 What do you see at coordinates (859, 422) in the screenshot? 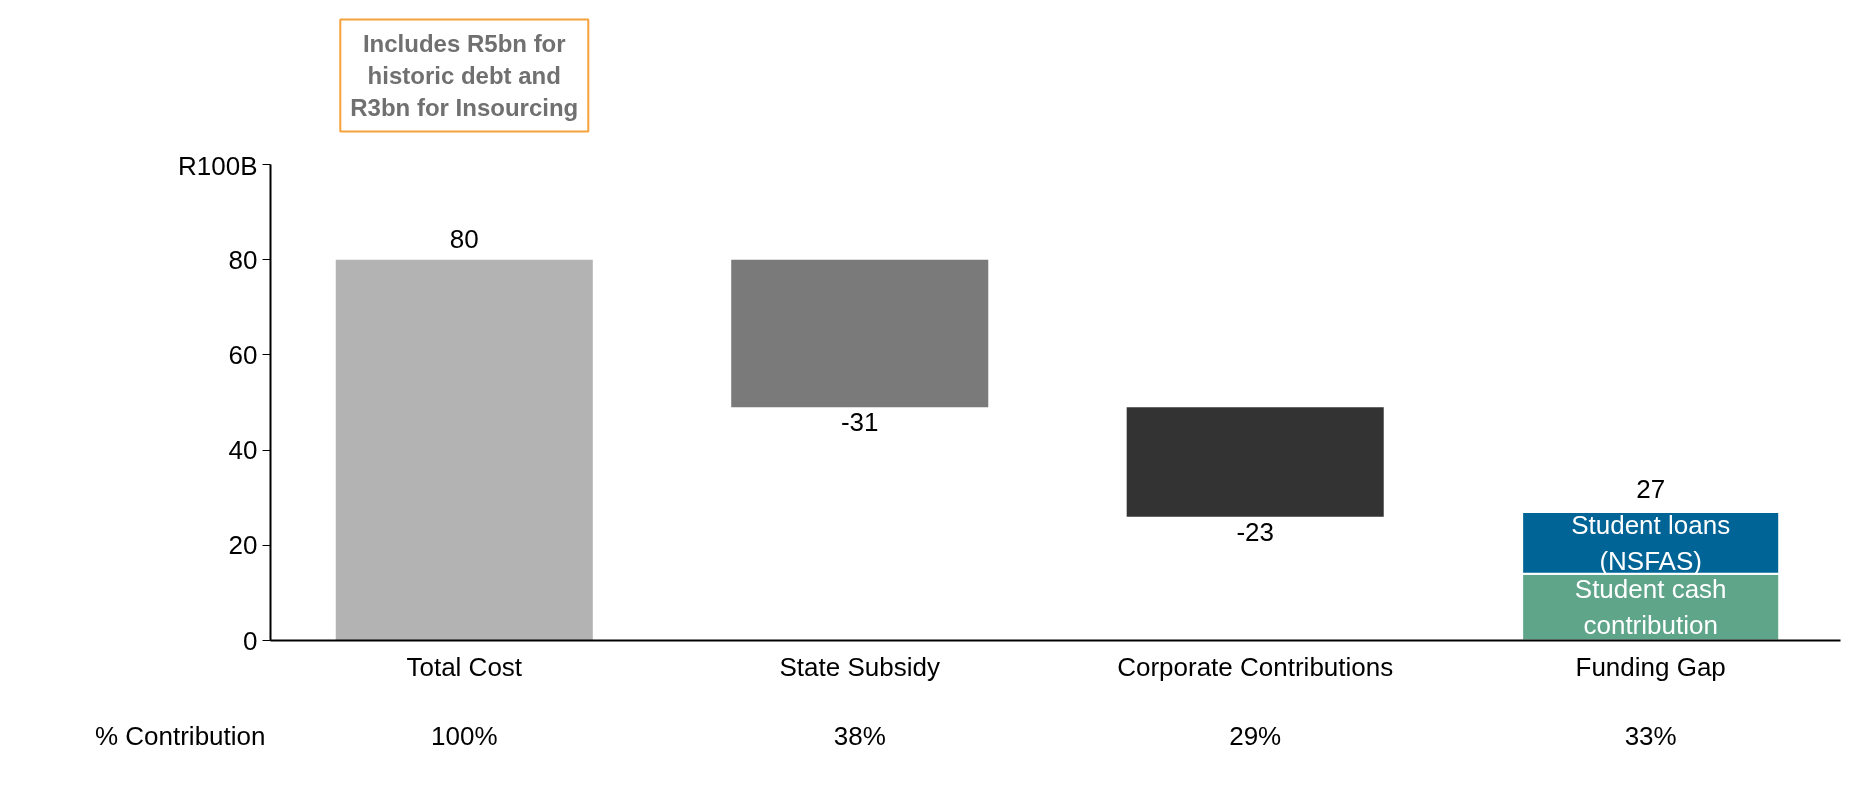
I see `data-label: -31` at bounding box center [859, 422].